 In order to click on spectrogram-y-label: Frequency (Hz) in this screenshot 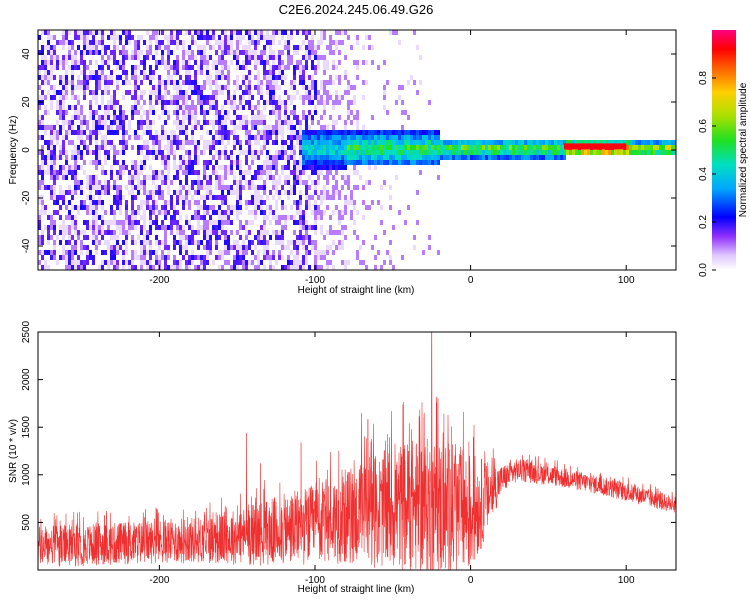, I will do `click(13, 150)`.